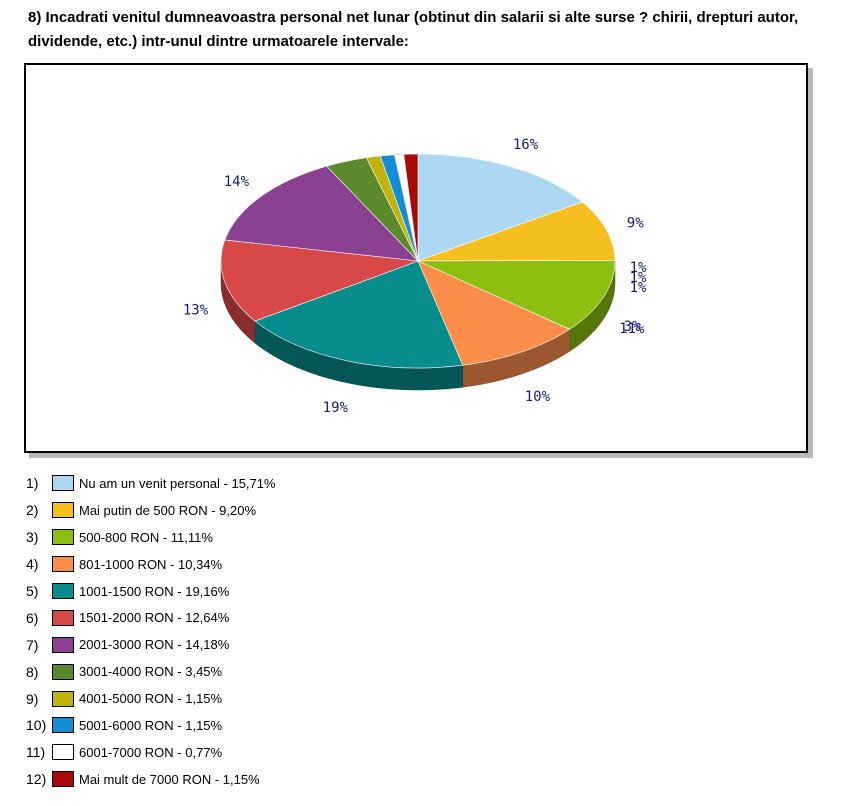 The width and height of the screenshot is (855, 806). What do you see at coordinates (151, 725) in the screenshot?
I see `legend-label: 5001-6000 RON - 1,15%` at bounding box center [151, 725].